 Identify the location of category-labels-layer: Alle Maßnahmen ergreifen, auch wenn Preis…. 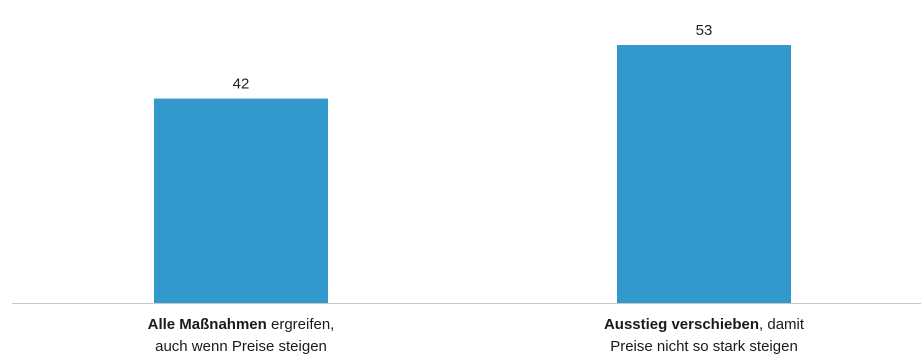
(476, 335).